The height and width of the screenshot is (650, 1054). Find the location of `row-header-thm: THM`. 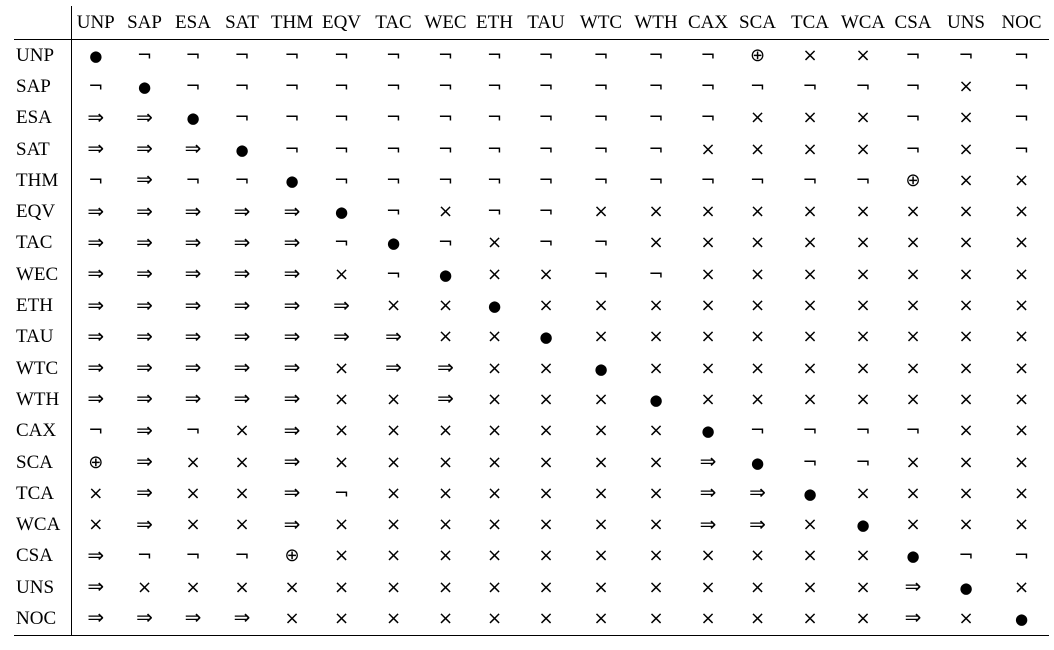

row-header-thm: THM is located at coordinates (43, 181).